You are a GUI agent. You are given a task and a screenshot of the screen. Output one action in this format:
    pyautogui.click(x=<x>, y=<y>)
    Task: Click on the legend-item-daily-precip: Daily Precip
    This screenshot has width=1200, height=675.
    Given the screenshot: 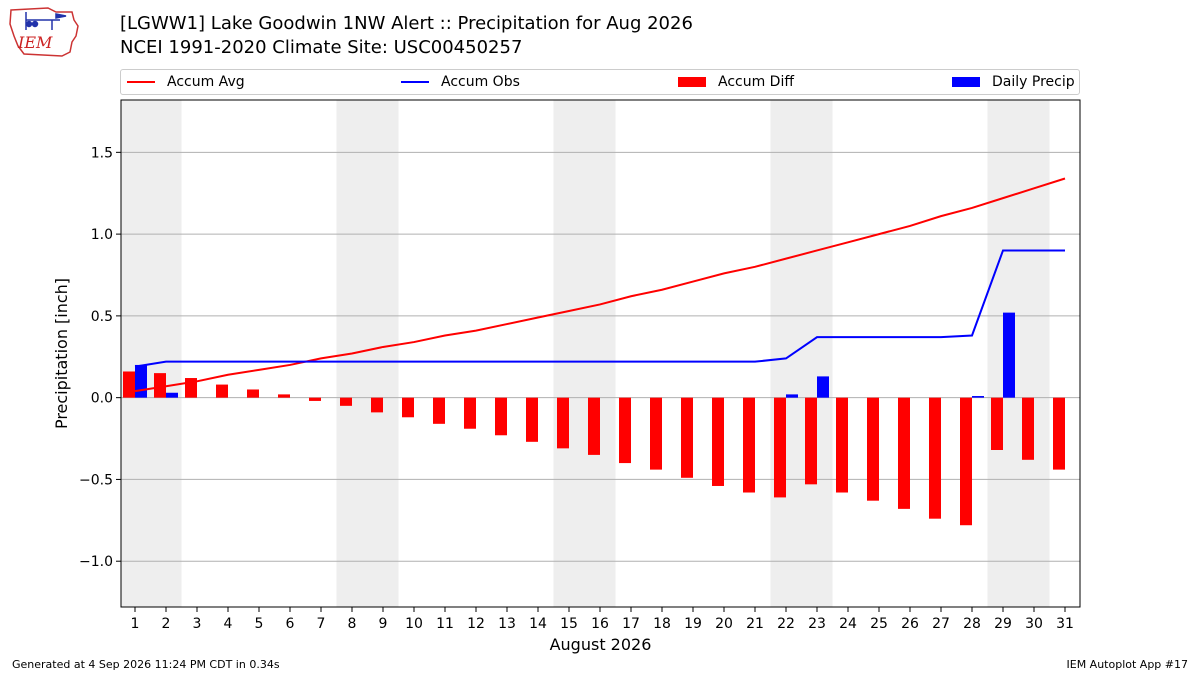 What is the action you would take?
    pyautogui.click(x=1013, y=82)
    